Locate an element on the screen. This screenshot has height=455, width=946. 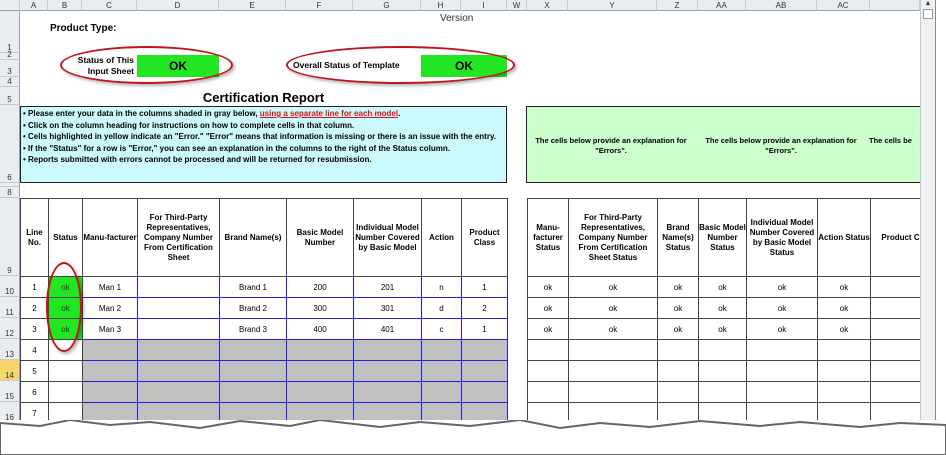
column-header-F: F is located at coordinates (319, 5).